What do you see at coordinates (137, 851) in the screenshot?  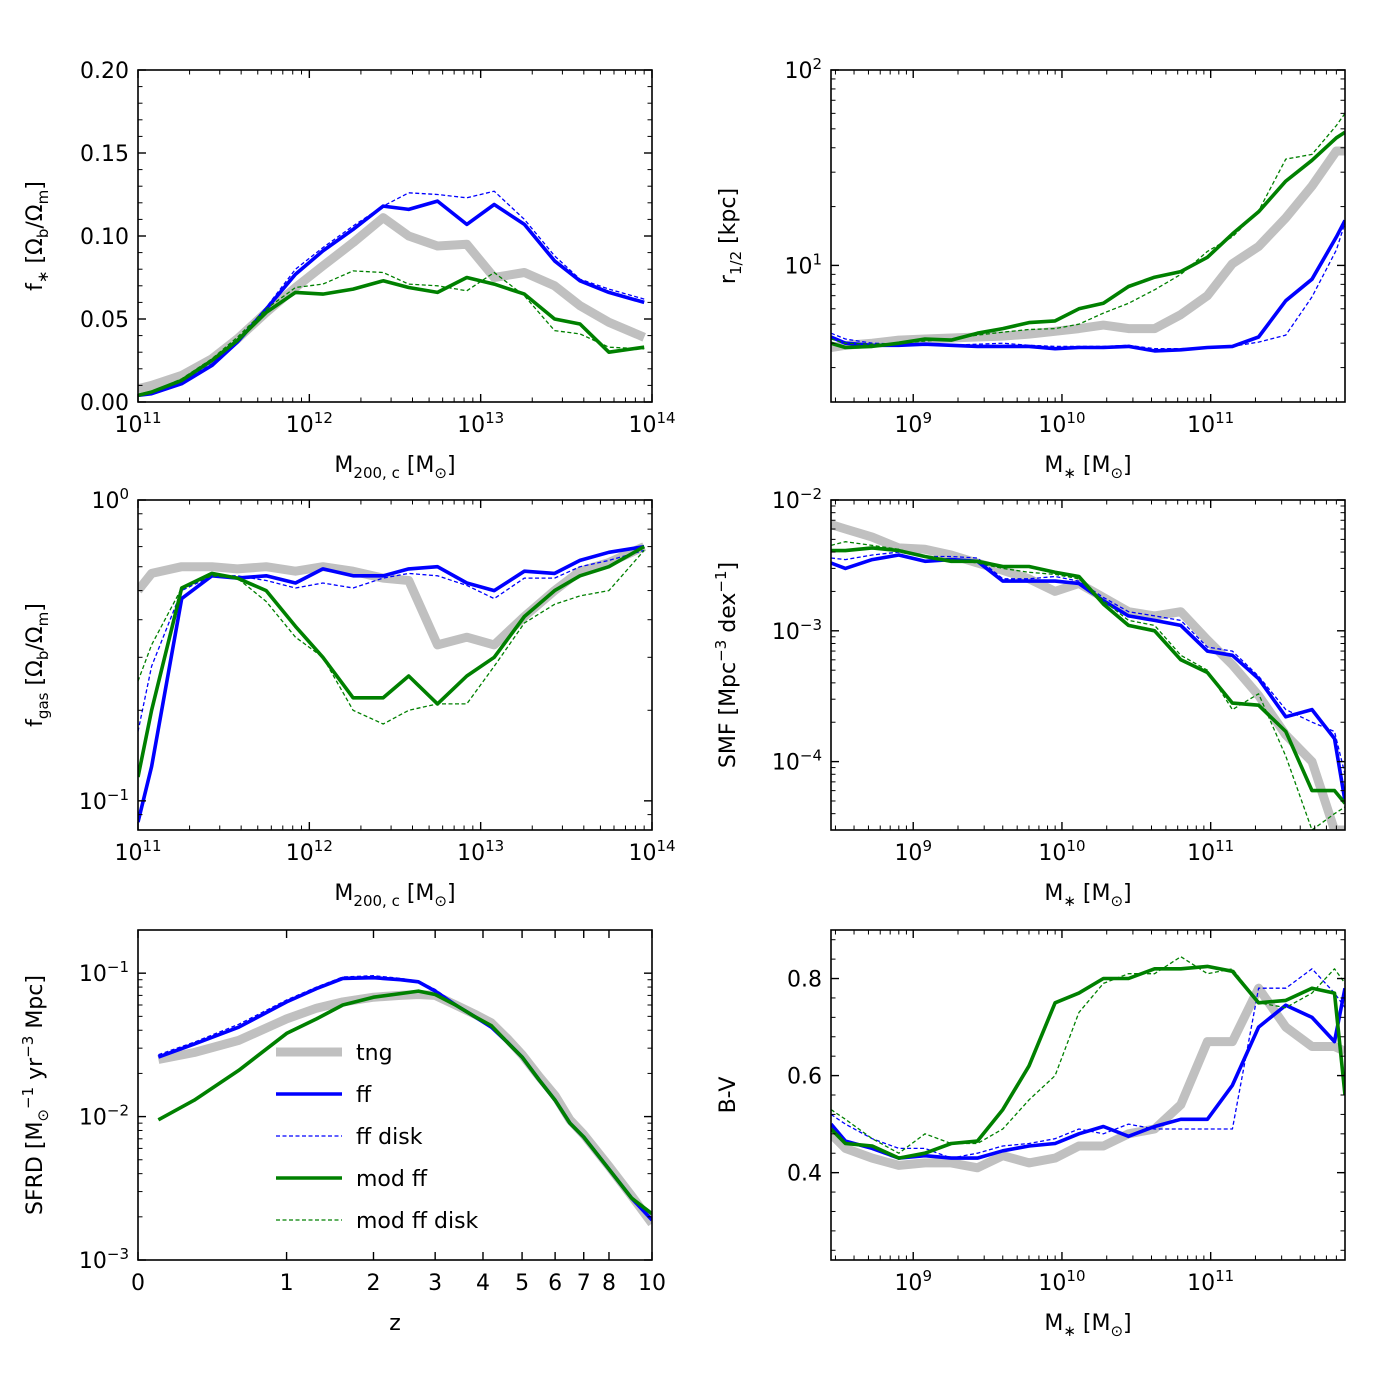 I see `x-tick-label-fgas: 1011` at bounding box center [137, 851].